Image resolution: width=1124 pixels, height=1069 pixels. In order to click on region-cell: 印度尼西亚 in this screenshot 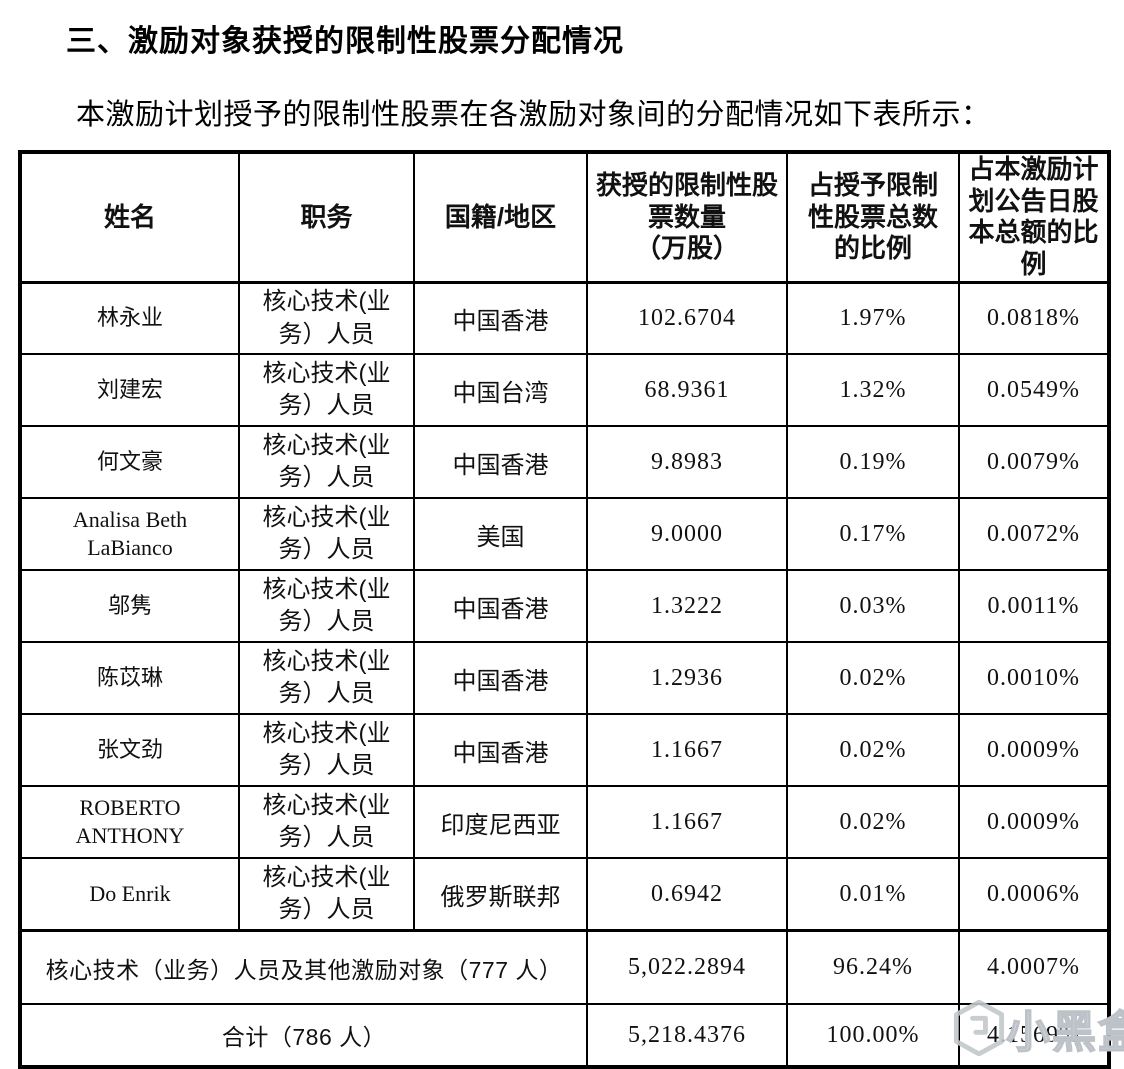, I will do `click(500, 822)`.